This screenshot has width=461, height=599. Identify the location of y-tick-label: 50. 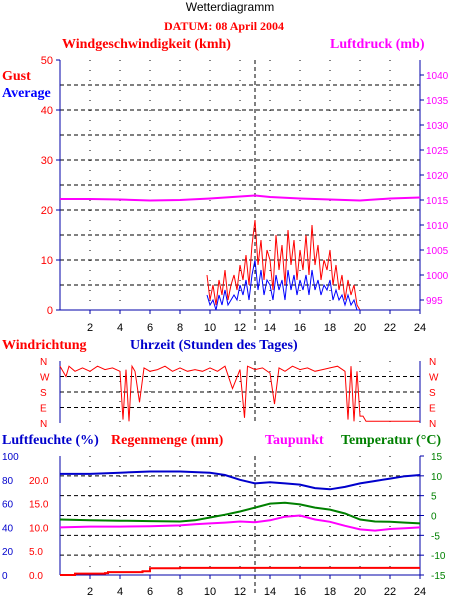
(47, 61).